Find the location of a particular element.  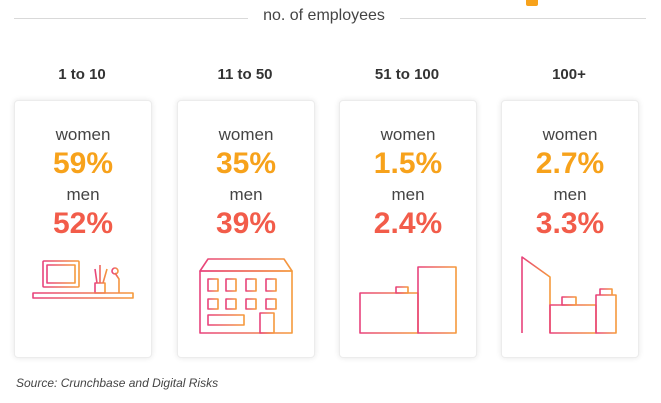

group-label-1: 1 to 10 is located at coordinates (82, 74).